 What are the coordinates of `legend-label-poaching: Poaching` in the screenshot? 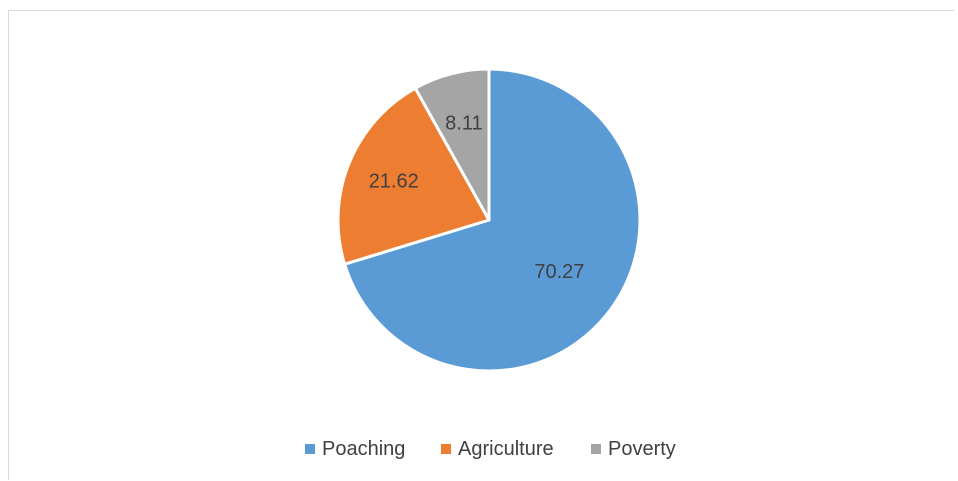 It's located at (363, 449).